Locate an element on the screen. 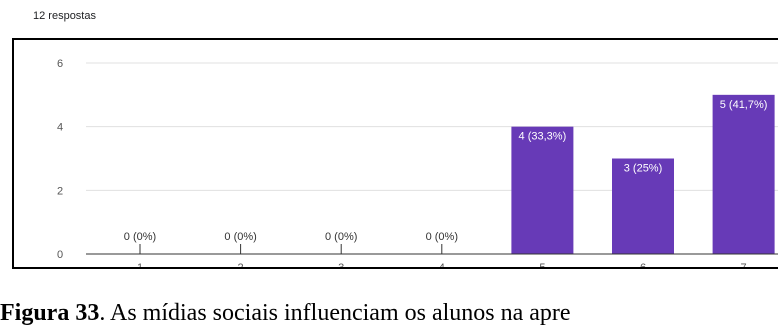 The image size is (778, 327). x-tick-label: 5 is located at coordinates (542, 265).